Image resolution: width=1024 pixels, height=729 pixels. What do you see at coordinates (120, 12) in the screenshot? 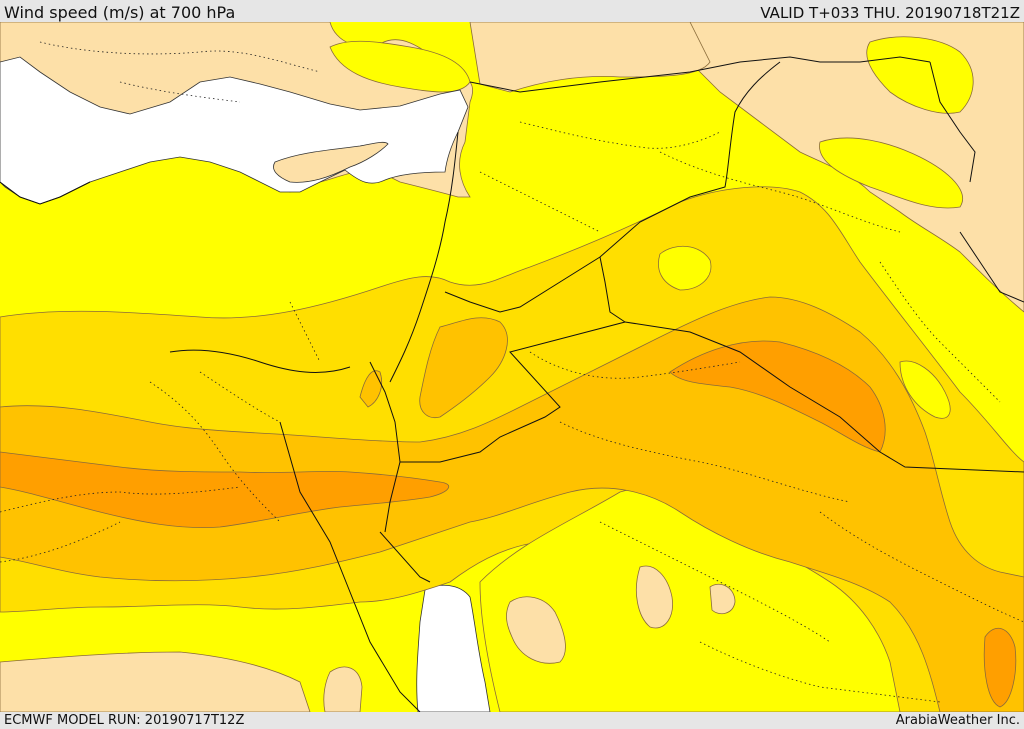
I see `map-title: Wind speed (m/s) at 700 hPa` at bounding box center [120, 12].